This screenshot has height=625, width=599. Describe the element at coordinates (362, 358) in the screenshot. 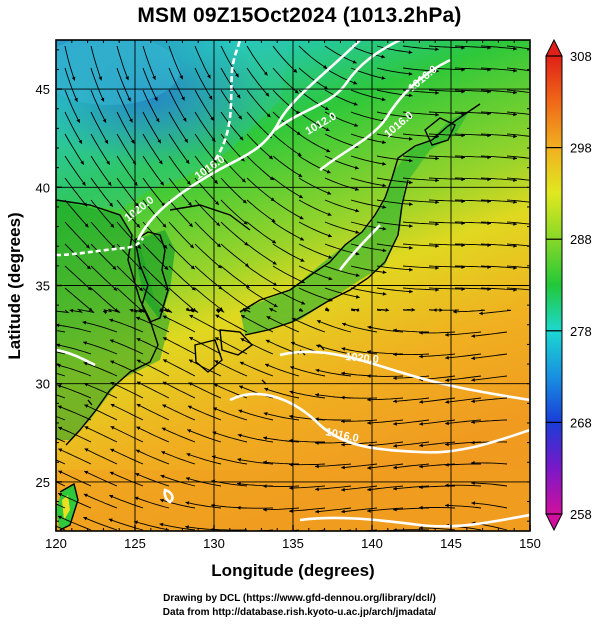

I see `isobar-label: 1020.0` at that location.